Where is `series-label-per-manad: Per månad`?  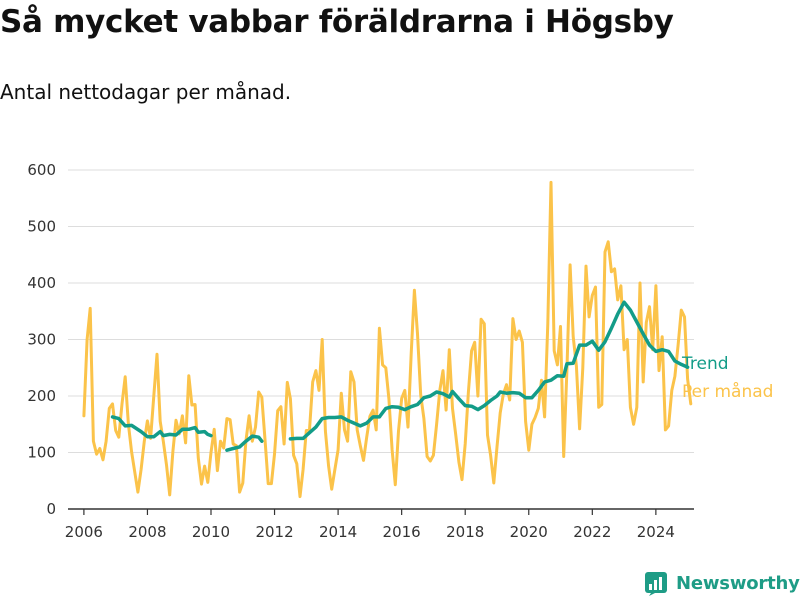
series-label-per-manad: Per månad is located at coordinates (727, 391).